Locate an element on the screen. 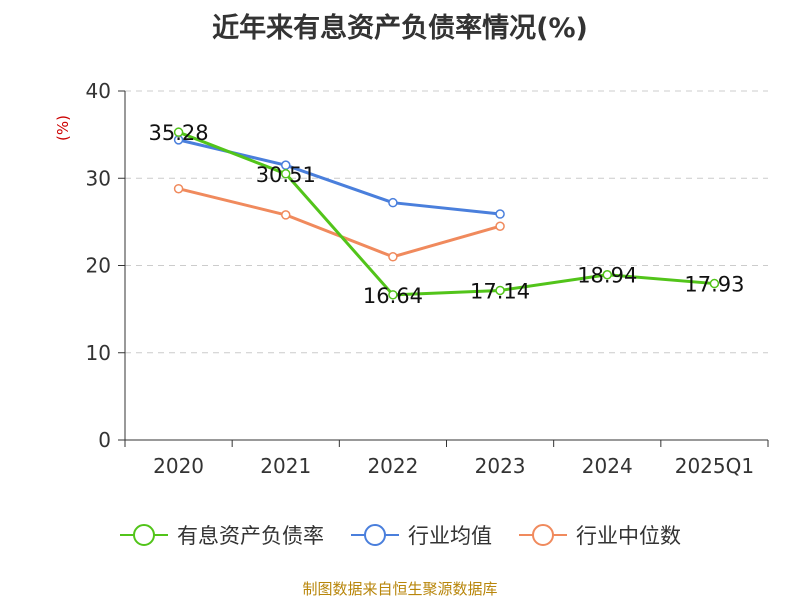 This screenshot has height=600, width=800. legend-item: 行业中位数 is located at coordinates (599, 535).